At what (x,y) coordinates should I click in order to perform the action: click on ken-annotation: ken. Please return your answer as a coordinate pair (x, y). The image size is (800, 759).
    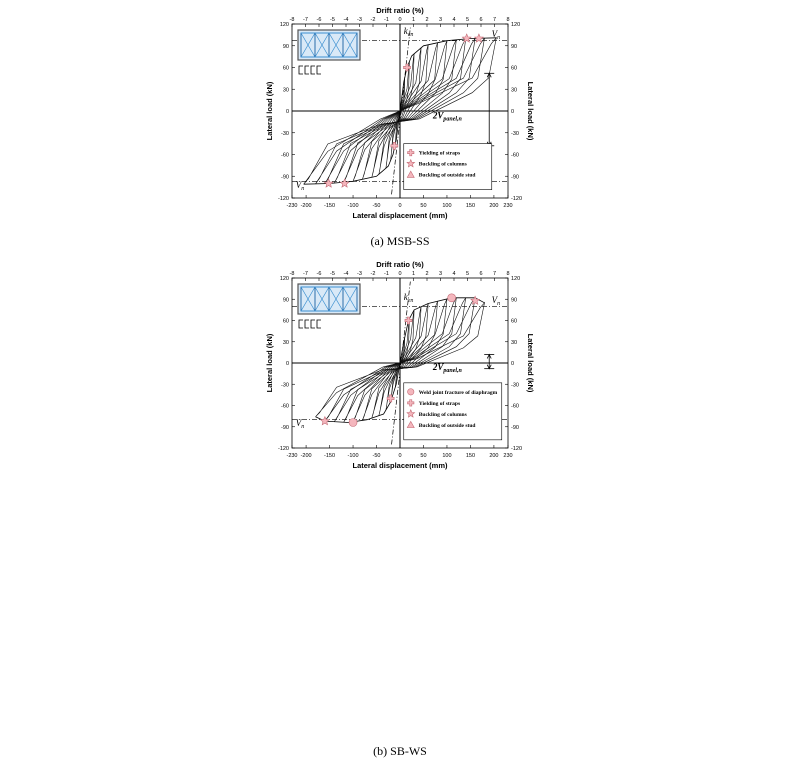
    Looking at the image, I should click on (409, 32).